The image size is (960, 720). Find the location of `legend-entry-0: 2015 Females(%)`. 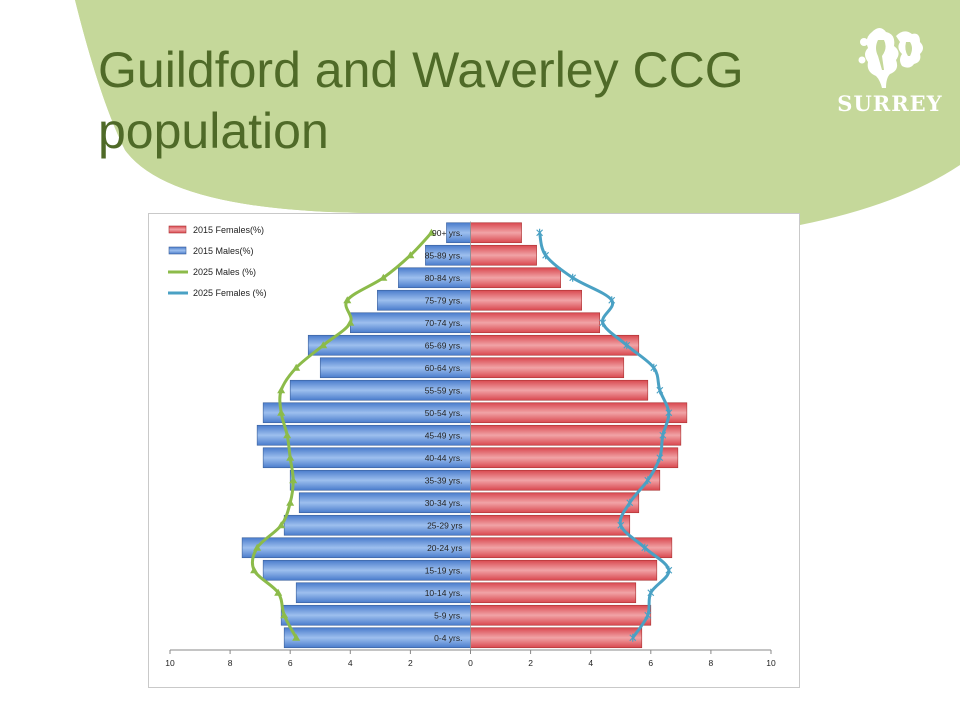

legend-entry-0: 2015 Females(%) is located at coordinates (216, 230).